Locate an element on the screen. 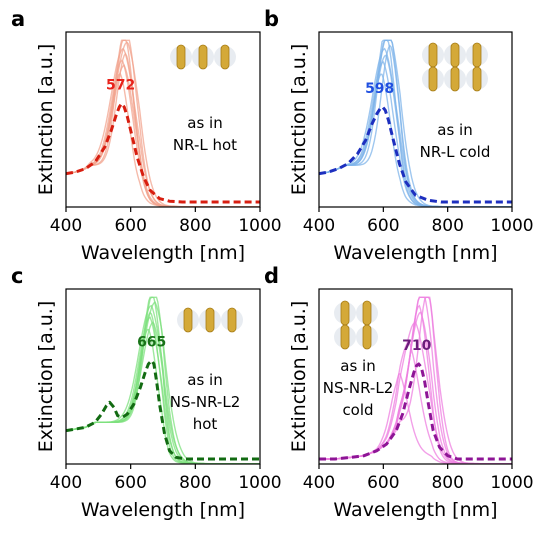 This screenshot has width=549, height=550. sample-annotation: NR-L cold is located at coordinates (455, 152).